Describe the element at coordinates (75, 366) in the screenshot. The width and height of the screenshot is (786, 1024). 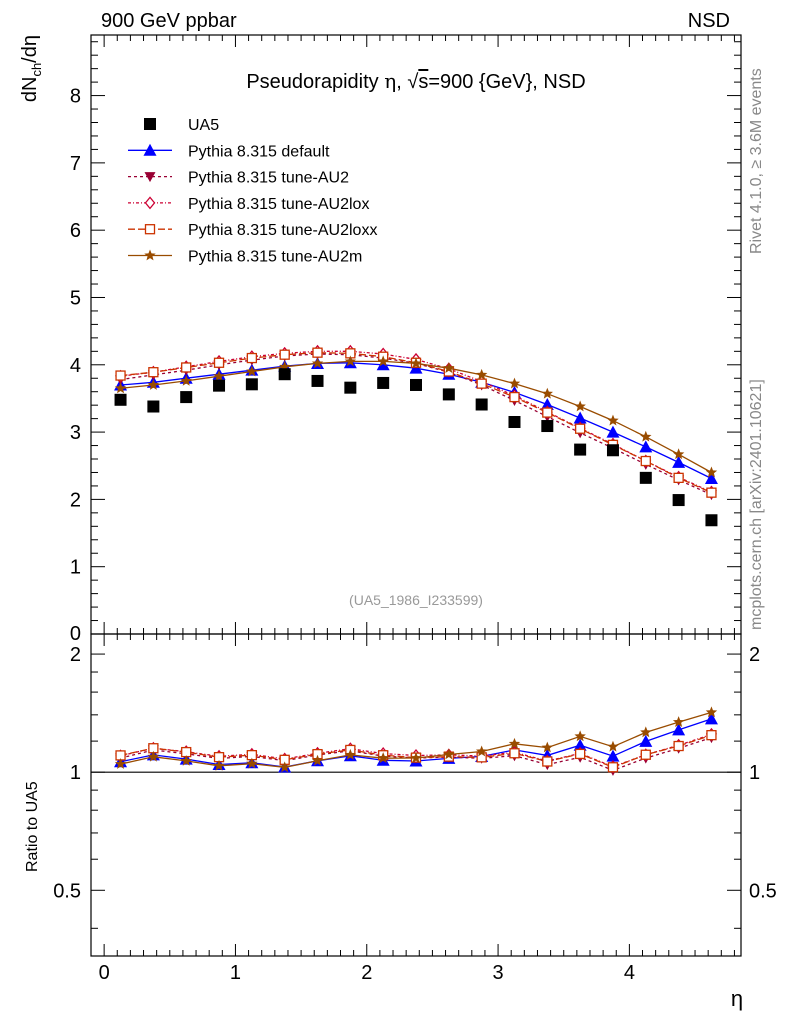
I see `y-tick-label-main: 4` at that location.